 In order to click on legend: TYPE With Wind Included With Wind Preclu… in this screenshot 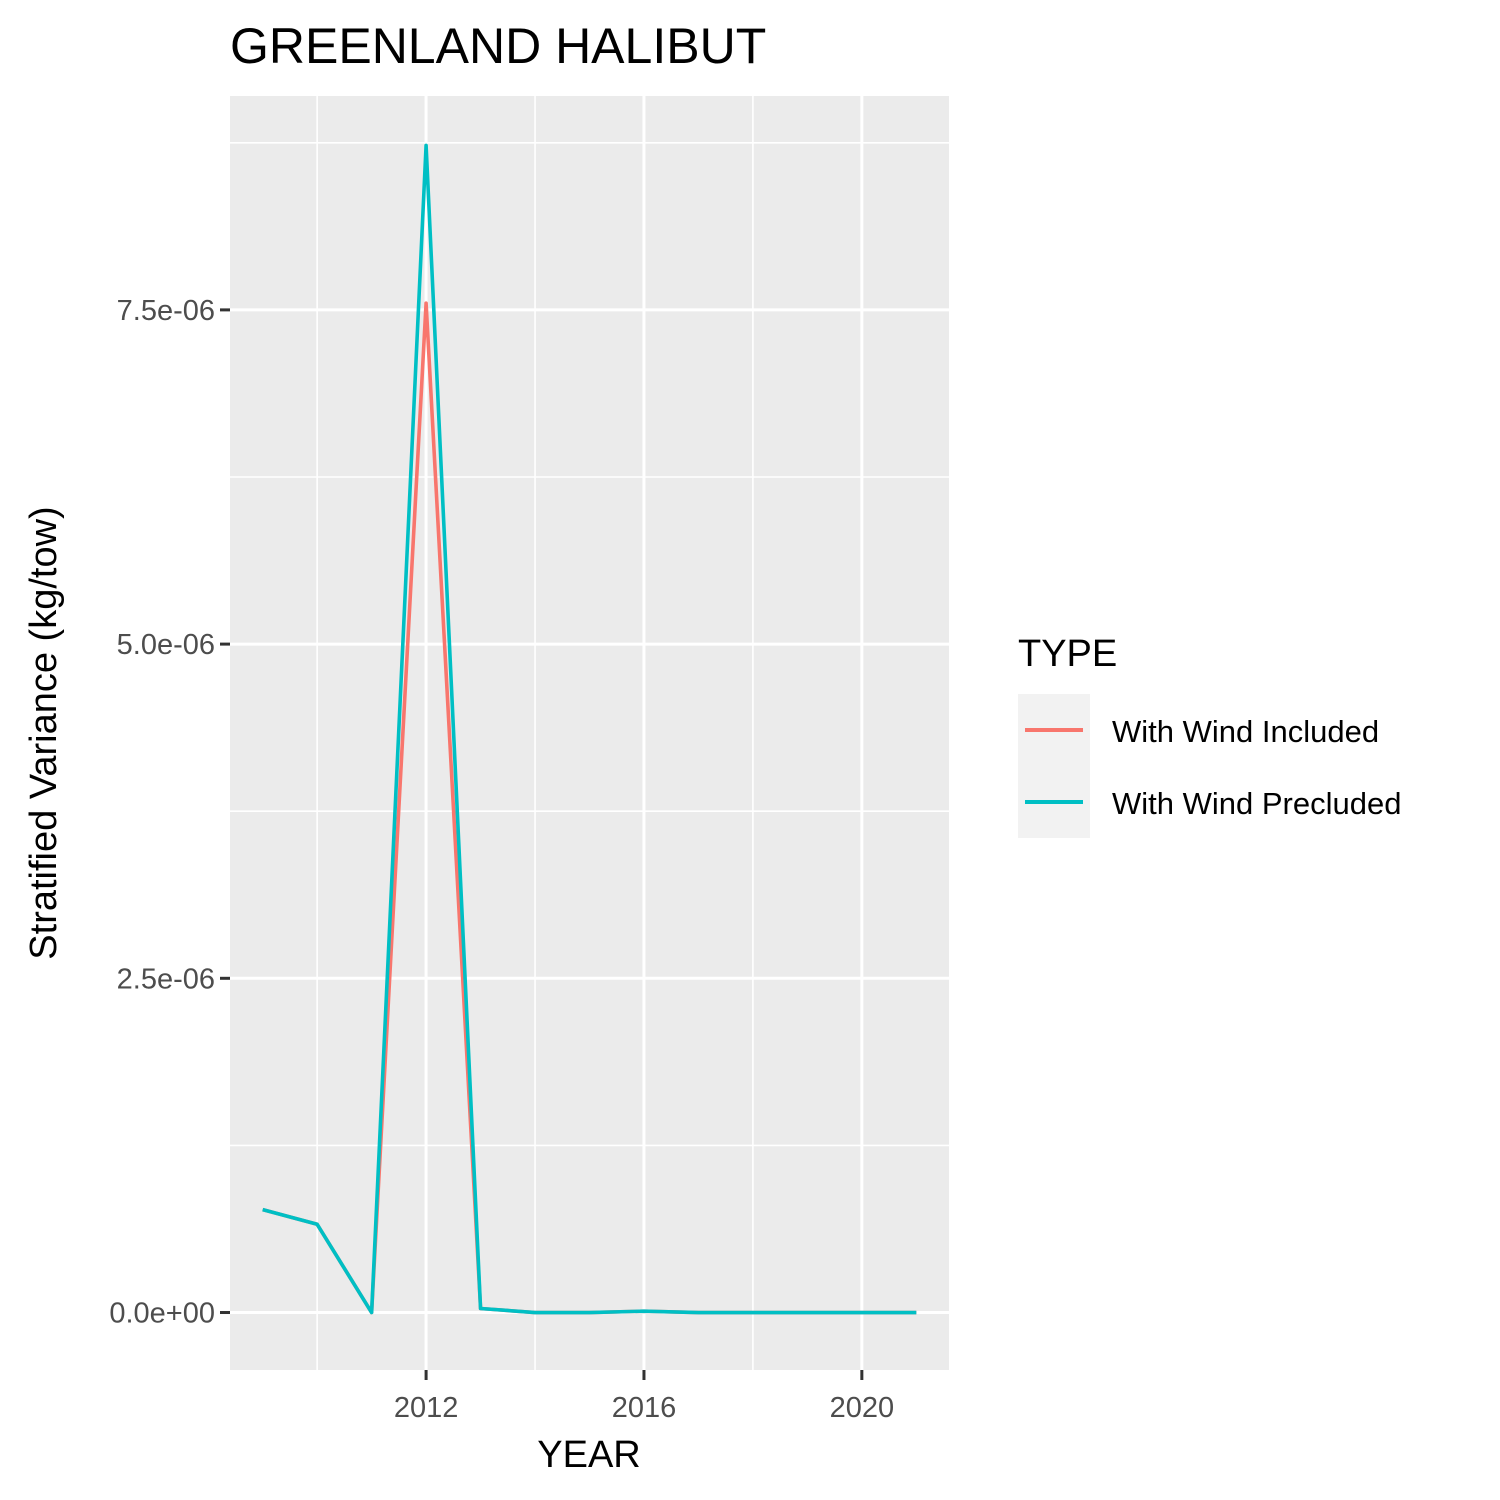, I will do `click(1209, 735)`.